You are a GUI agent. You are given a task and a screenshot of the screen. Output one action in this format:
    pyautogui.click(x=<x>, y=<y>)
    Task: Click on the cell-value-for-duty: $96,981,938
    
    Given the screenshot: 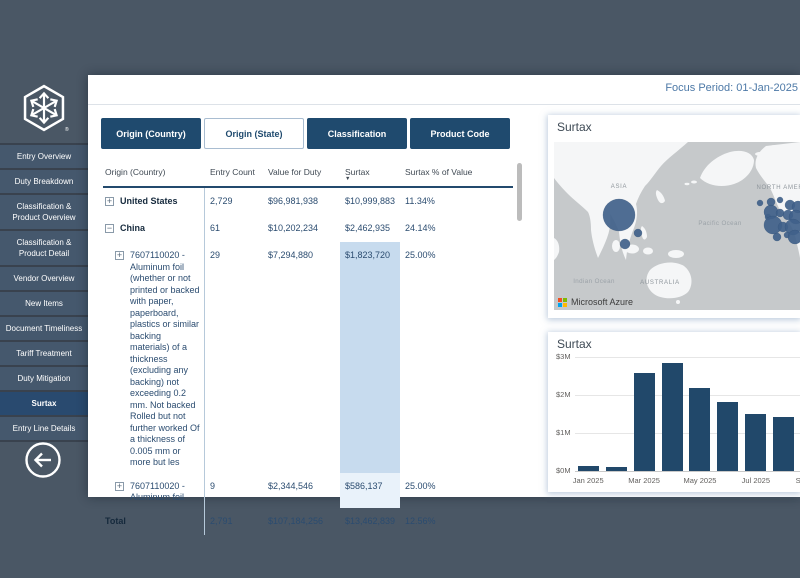 What is the action you would take?
    pyautogui.click(x=293, y=201)
    